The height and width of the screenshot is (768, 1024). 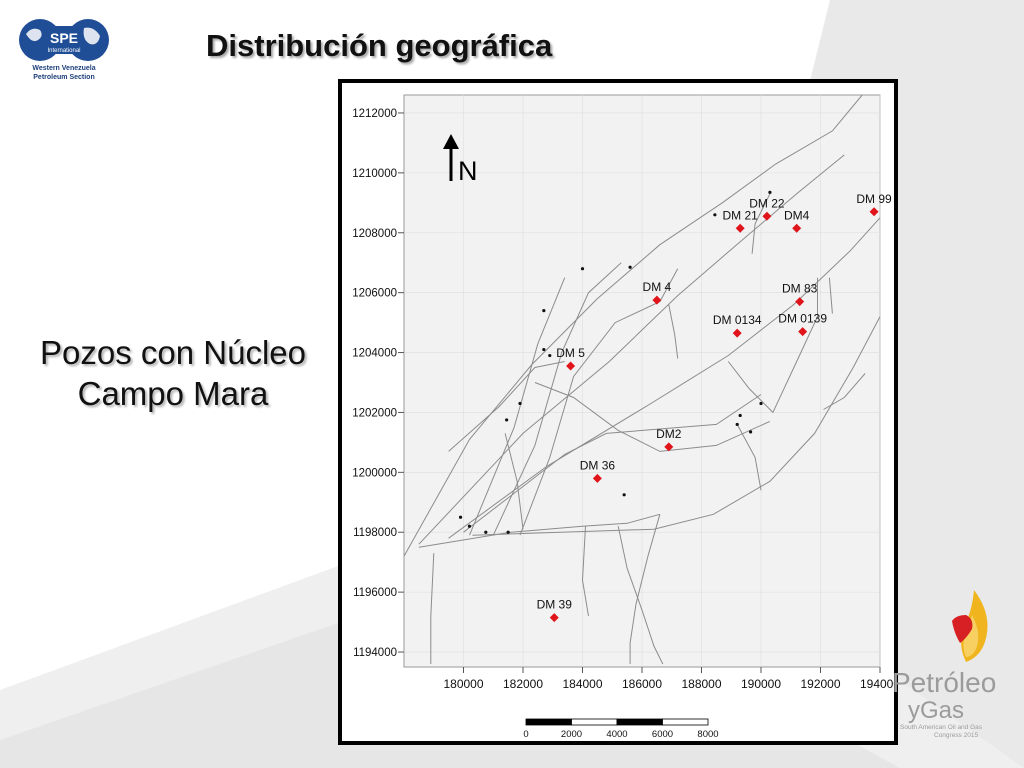 I want to click on well-label: DM4, so click(x=797, y=215).